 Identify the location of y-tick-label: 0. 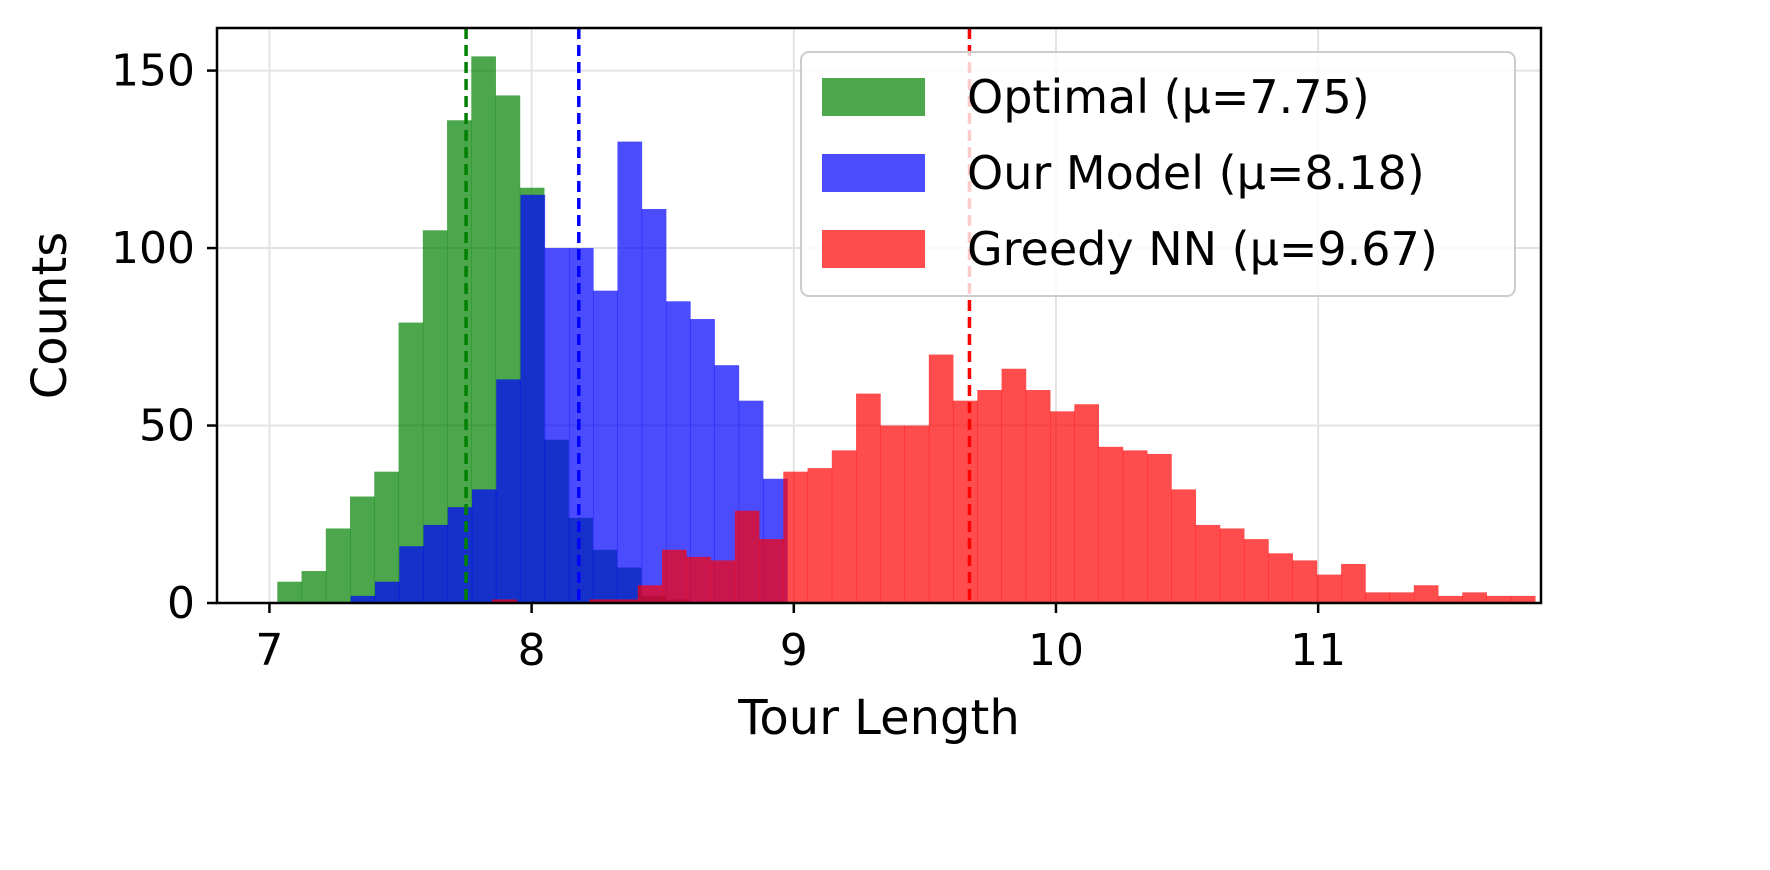
(181, 603).